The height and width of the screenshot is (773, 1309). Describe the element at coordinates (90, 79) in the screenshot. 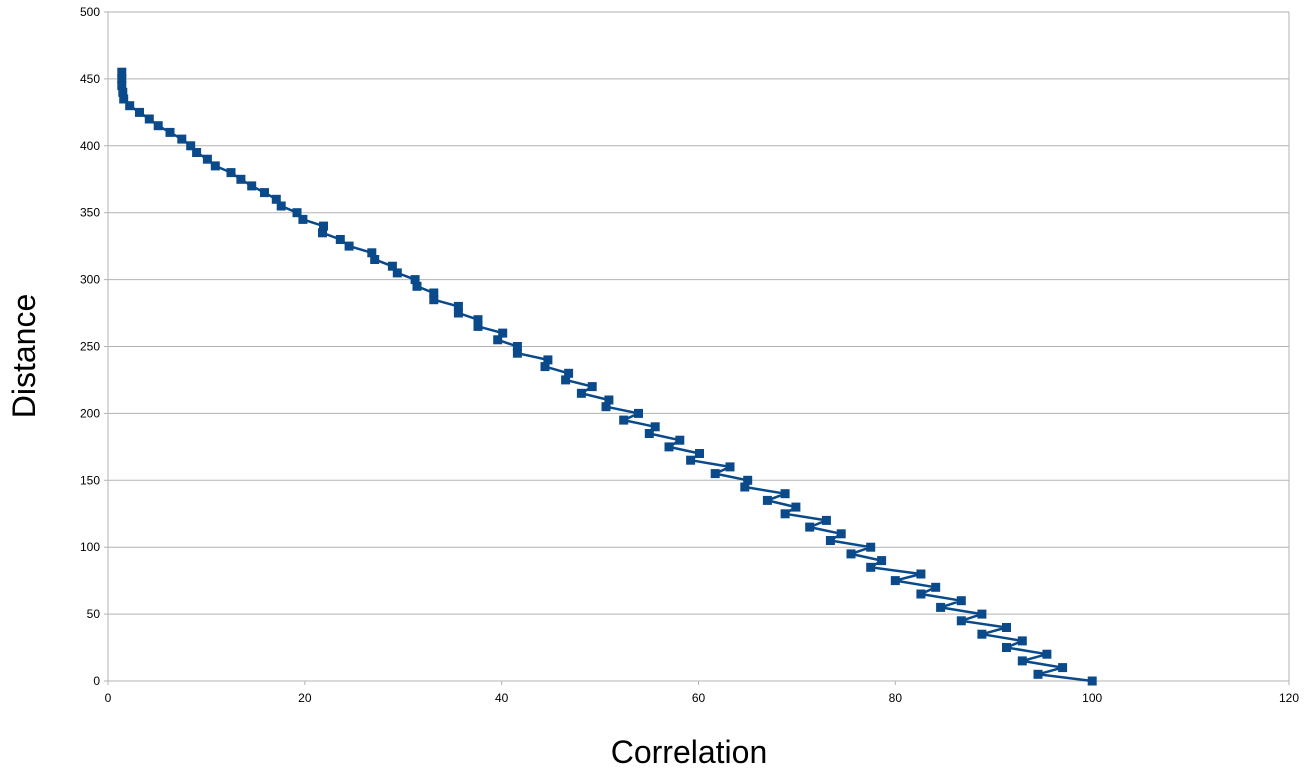

I see `y-tick-label: 450` at that location.